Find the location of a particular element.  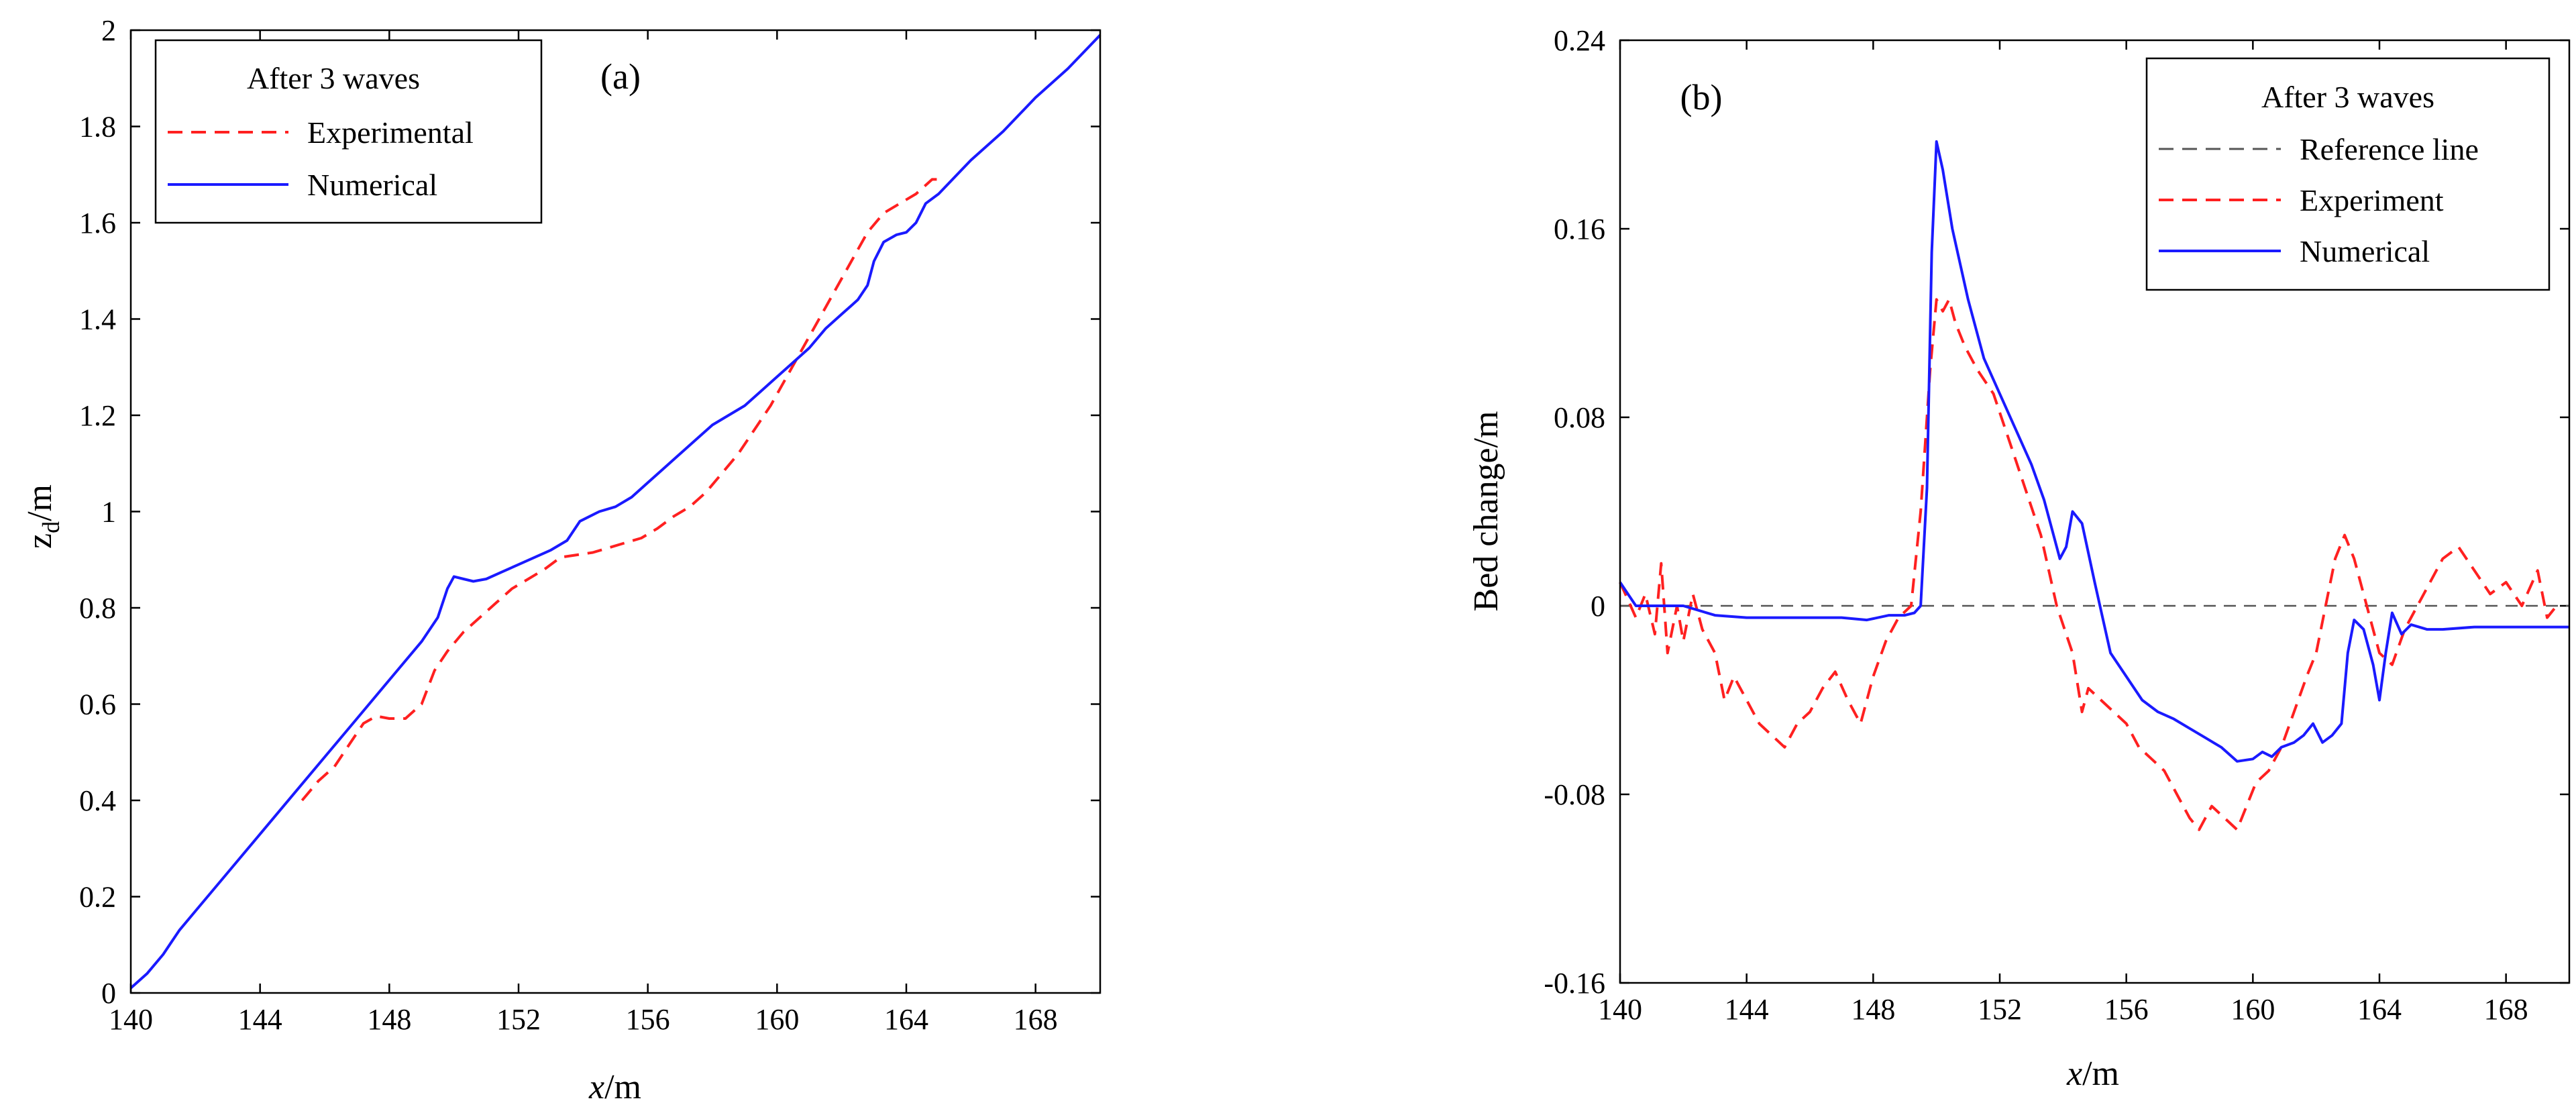

chart-b-x-tick-label: 144 is located at coordinates (1747, 1009).